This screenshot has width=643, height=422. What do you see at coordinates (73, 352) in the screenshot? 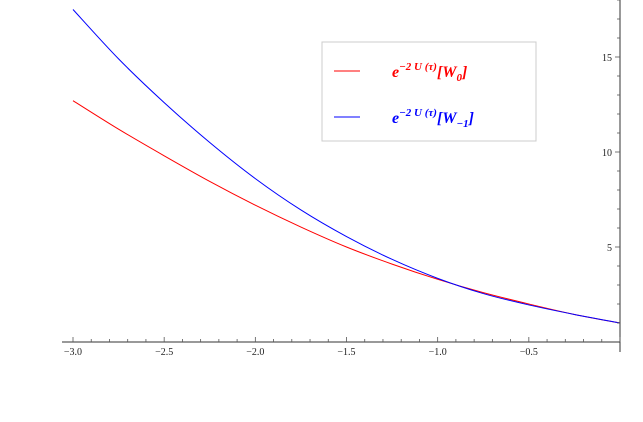
I see `x-tick-label: −3.0` at bounding box center [73, 352].